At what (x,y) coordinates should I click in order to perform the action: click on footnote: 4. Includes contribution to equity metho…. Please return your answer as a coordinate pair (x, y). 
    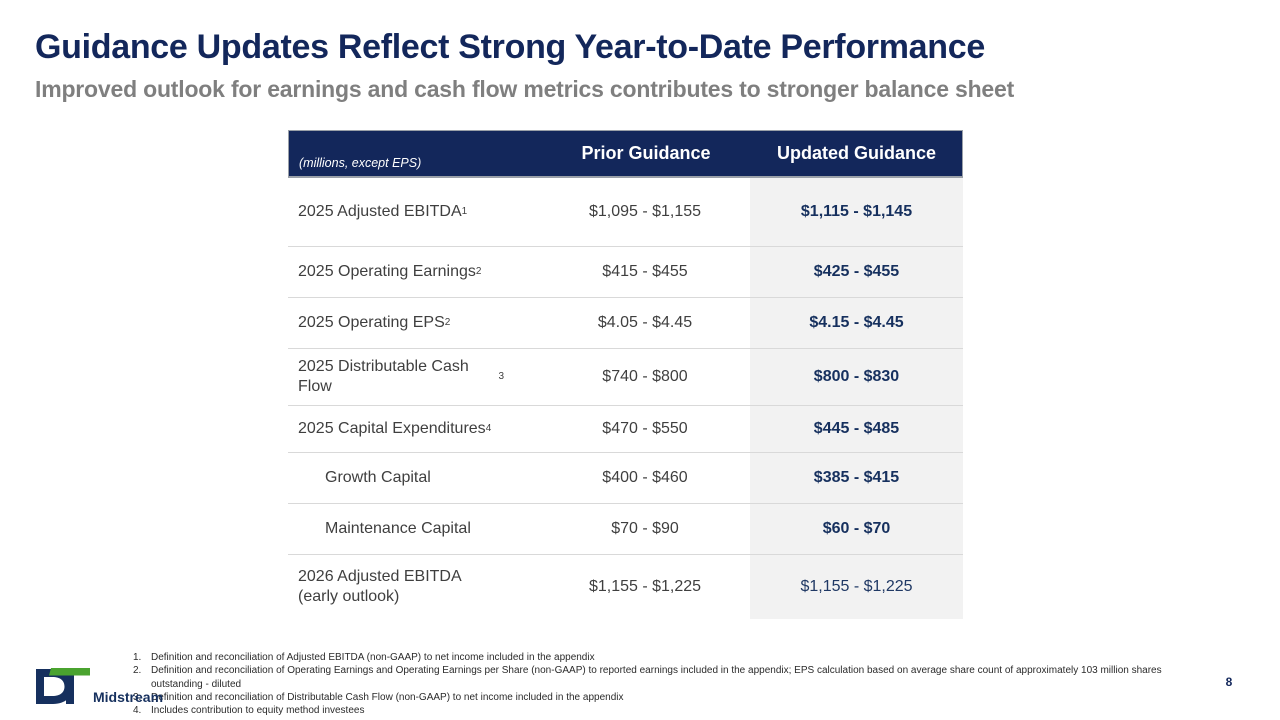
    Looking at the image, I should click on (653, 710).